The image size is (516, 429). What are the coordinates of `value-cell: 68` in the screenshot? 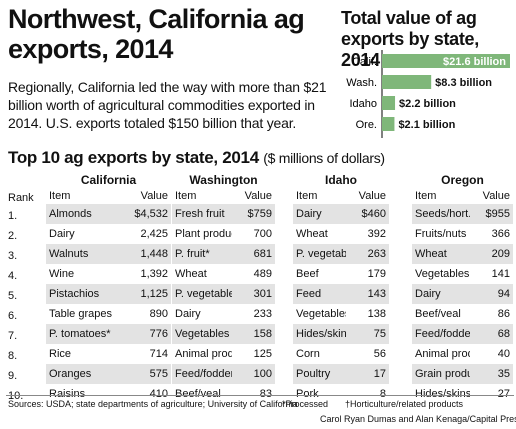 It's located at (503, 334).